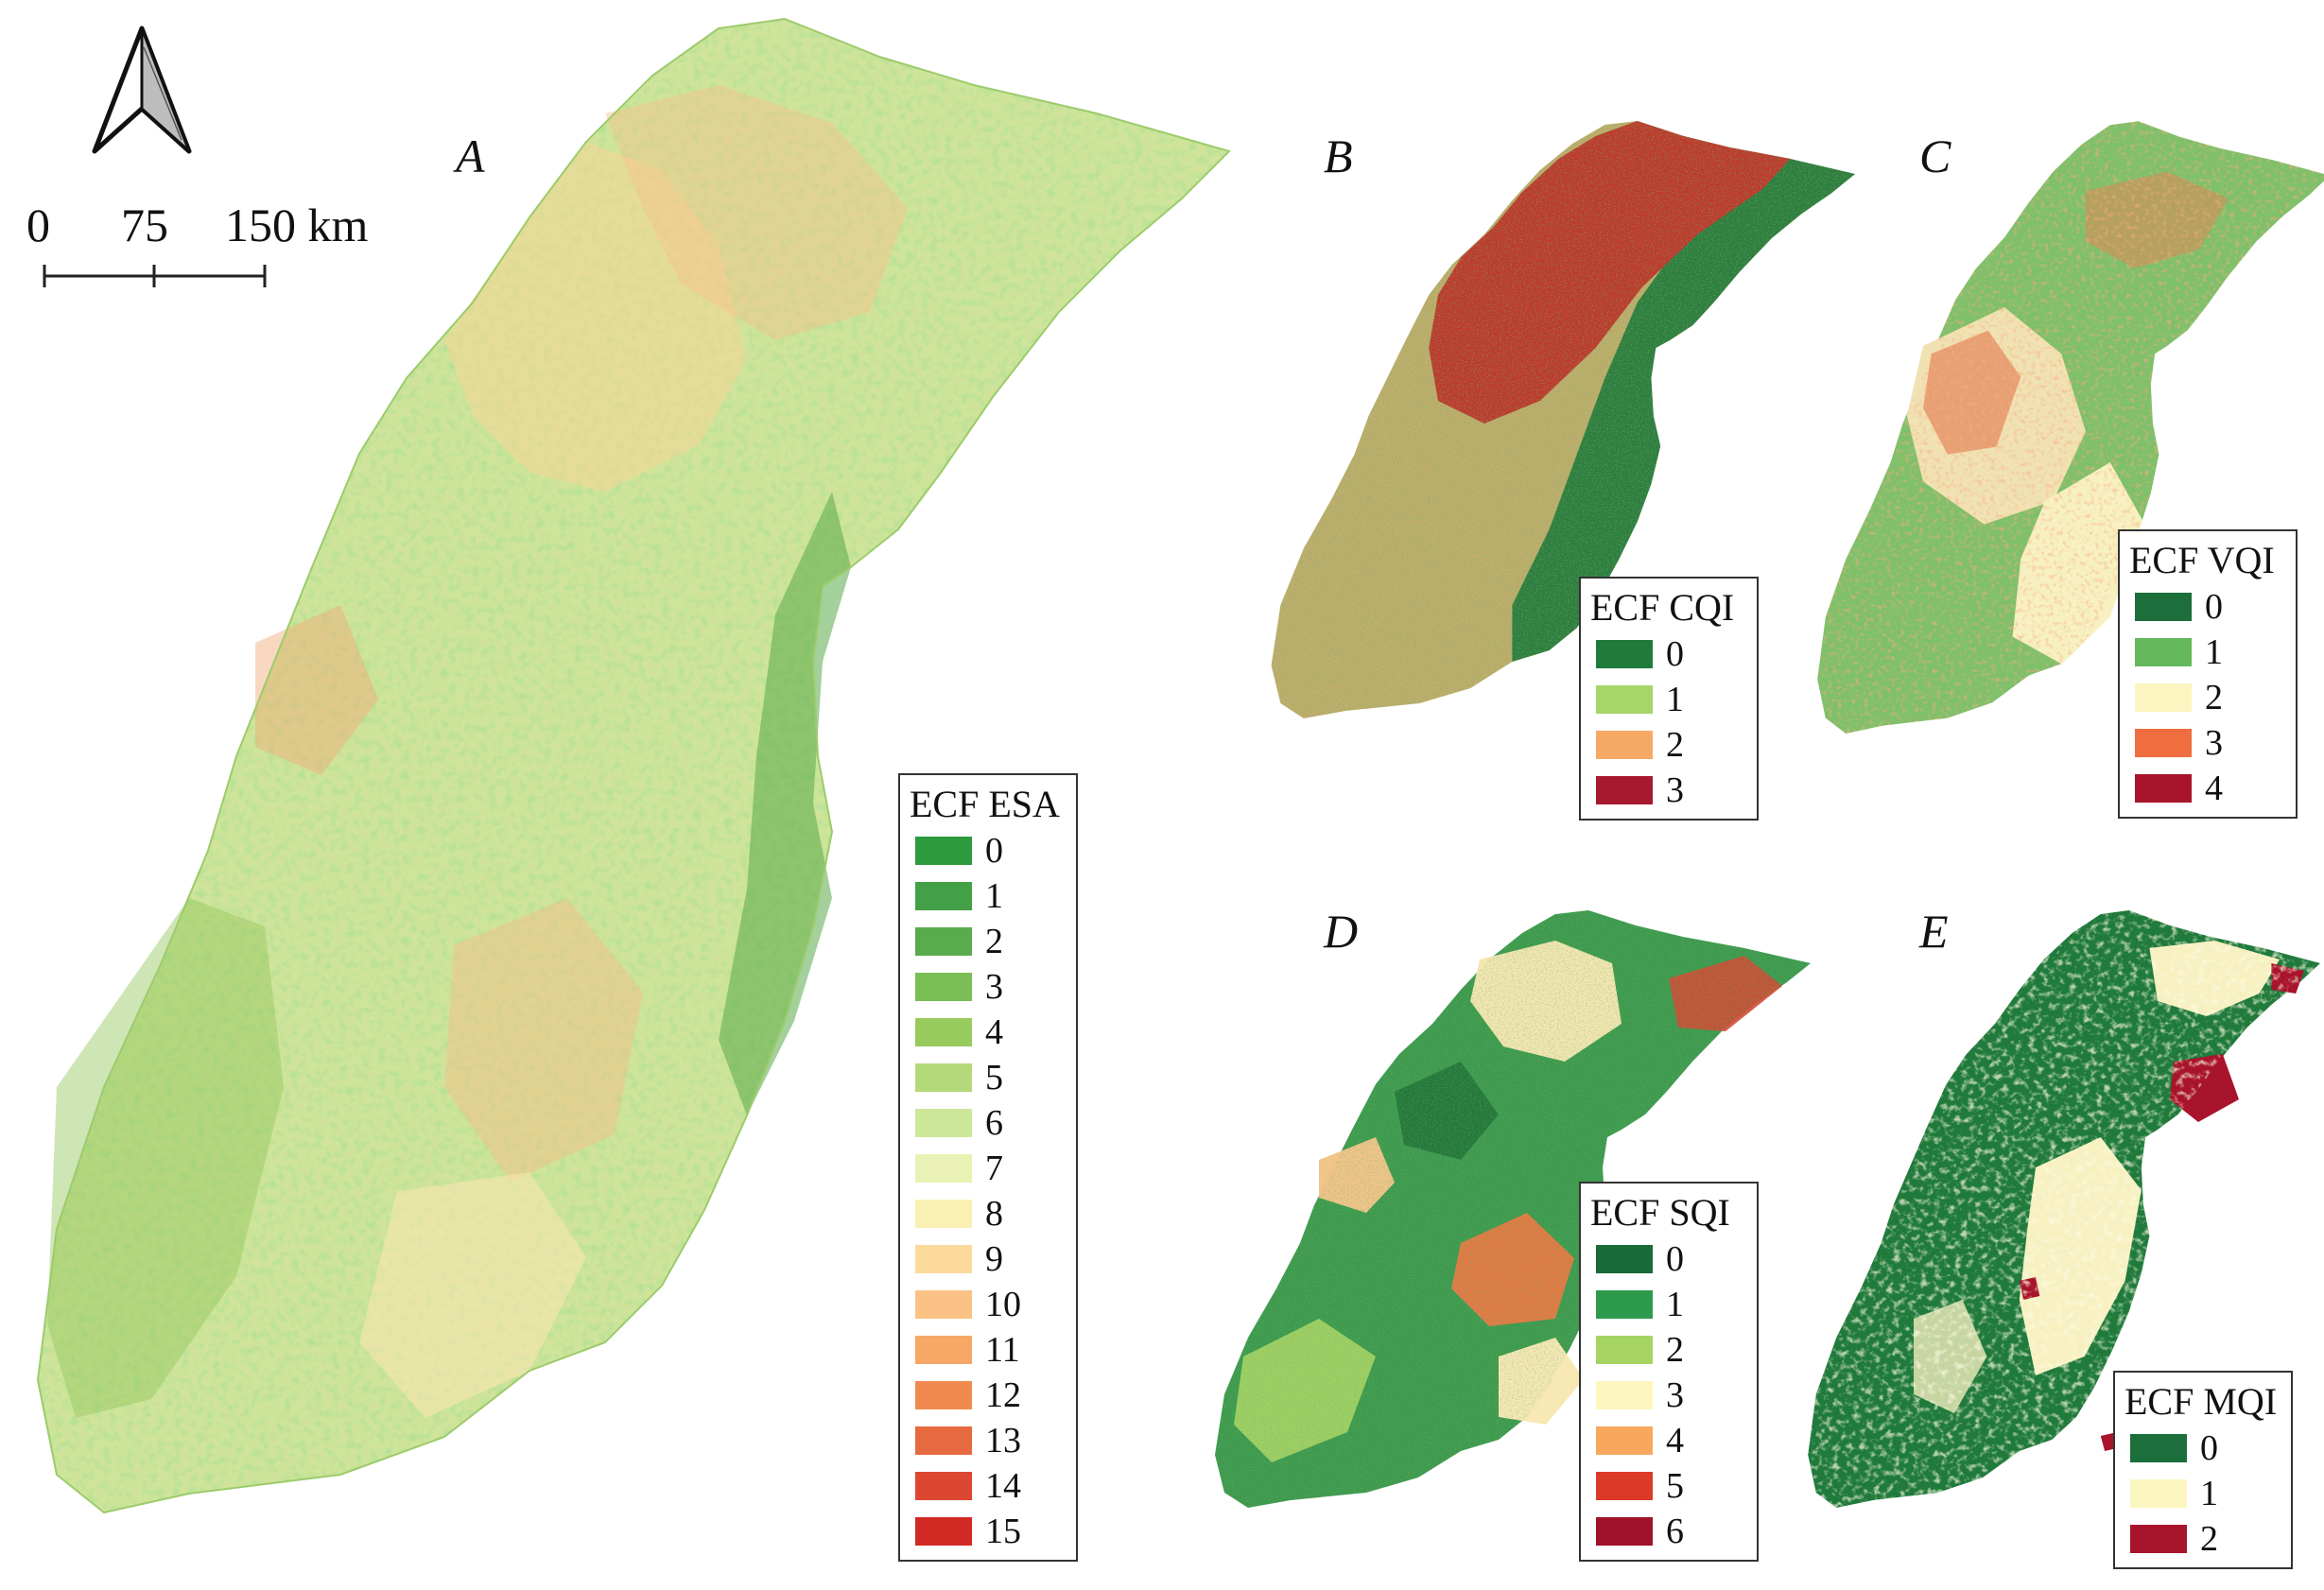  What do you see at coordinates (988, 1486) in the screenshot?
I see `legend-item: 14` at bounding box center [988, 1486].